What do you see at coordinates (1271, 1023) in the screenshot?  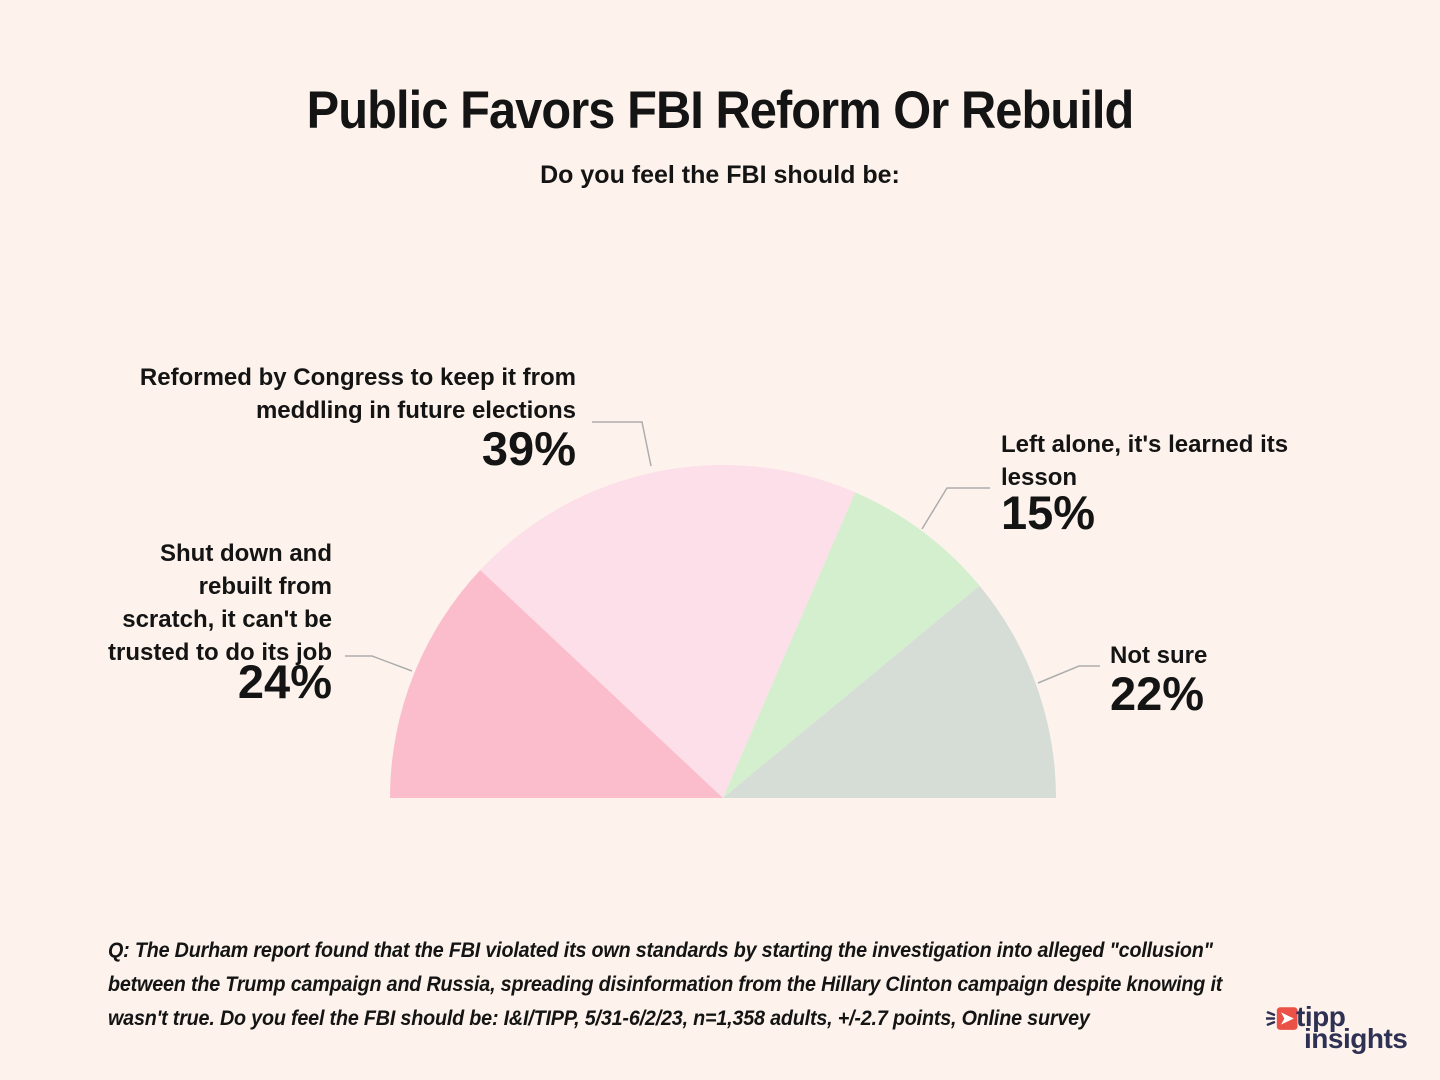 I see `logo-ray-bottom` at bounding box center [1271, 1023].